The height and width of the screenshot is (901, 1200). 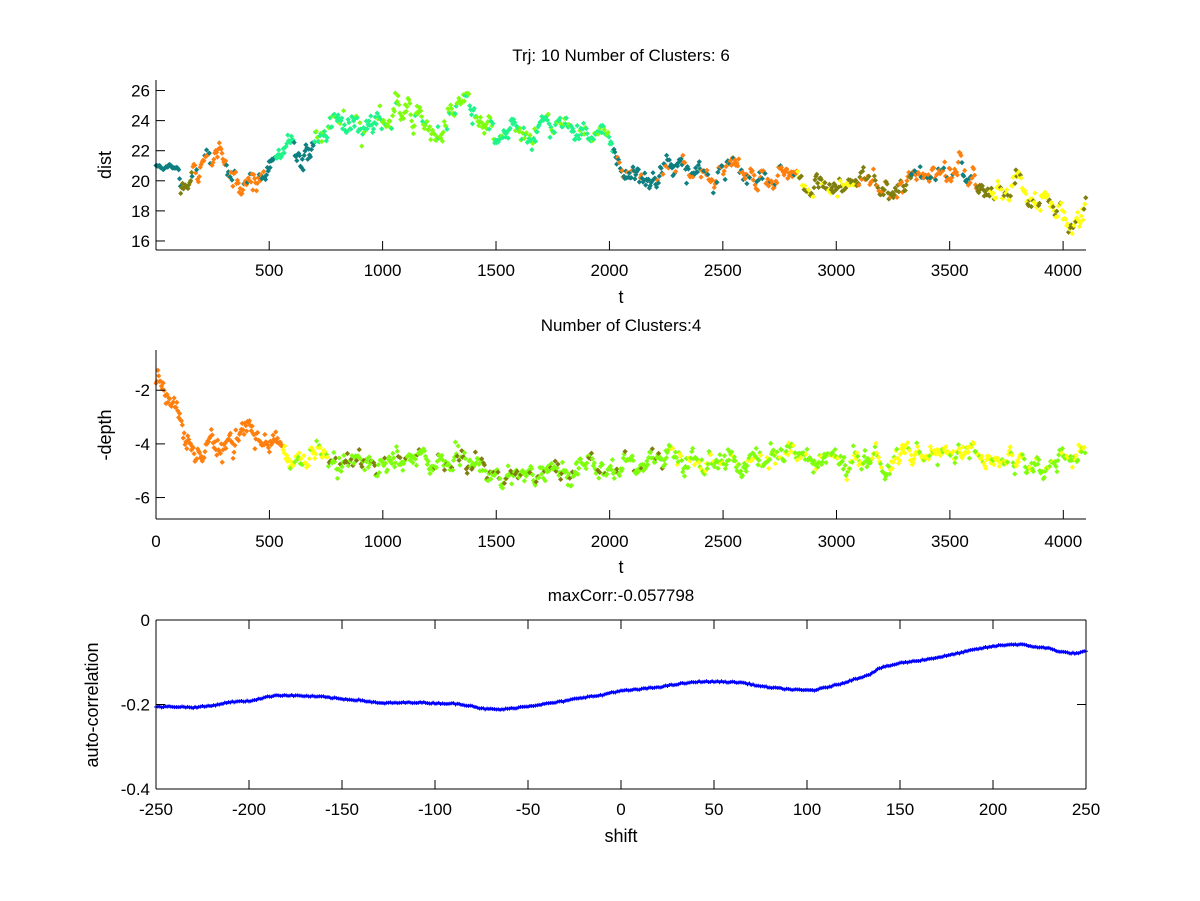 What do you see at coordinates (383, 270) in the screenshot?
I see `x-tick-label: 1000` at bounding box center [383, 270].